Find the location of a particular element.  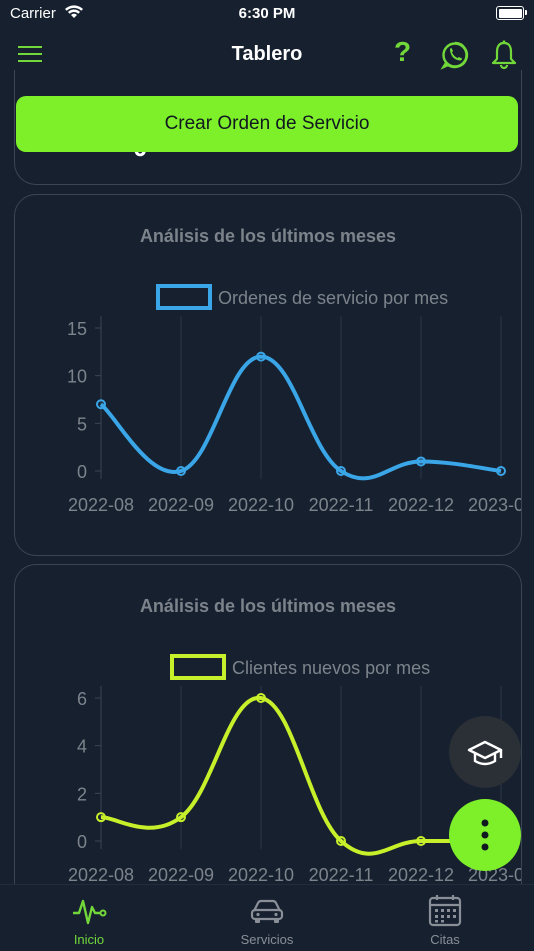

more-vertical-icon is located at coordinates (485, 835).